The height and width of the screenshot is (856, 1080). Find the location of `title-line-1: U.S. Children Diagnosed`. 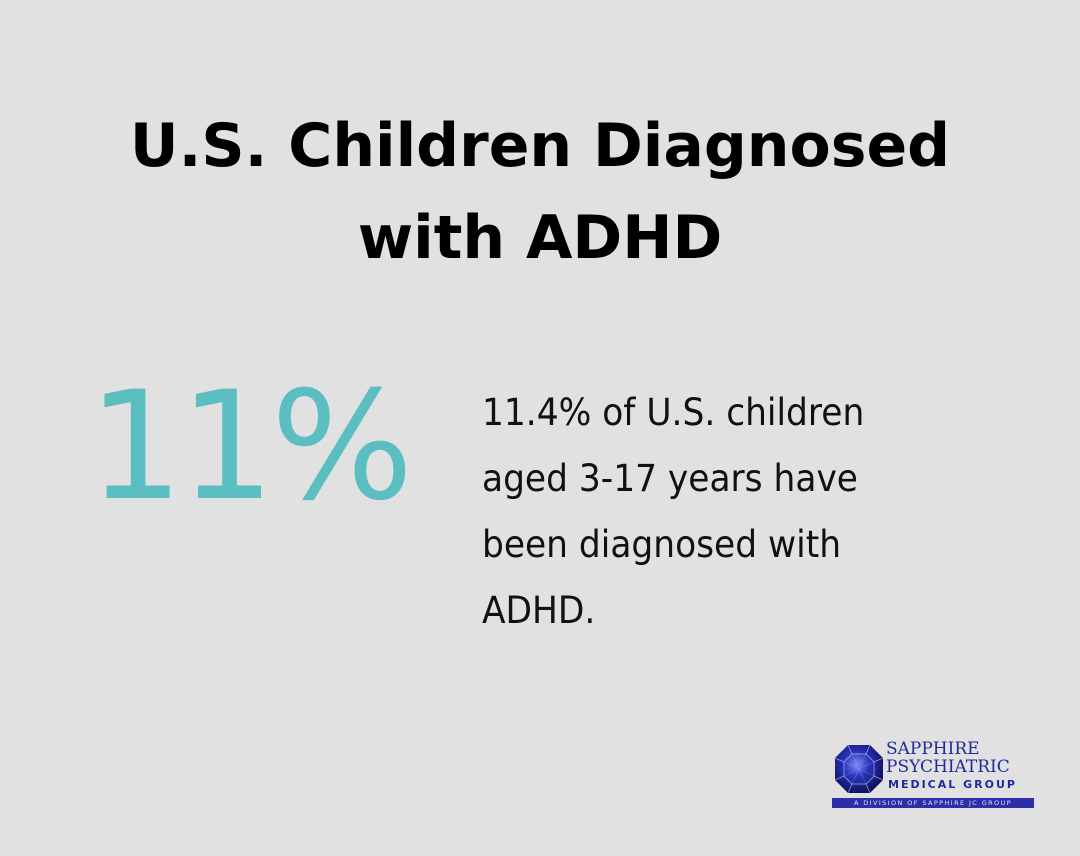

title-line-1: U.S. Children Diagnosed is located at coordinates (540, 146).